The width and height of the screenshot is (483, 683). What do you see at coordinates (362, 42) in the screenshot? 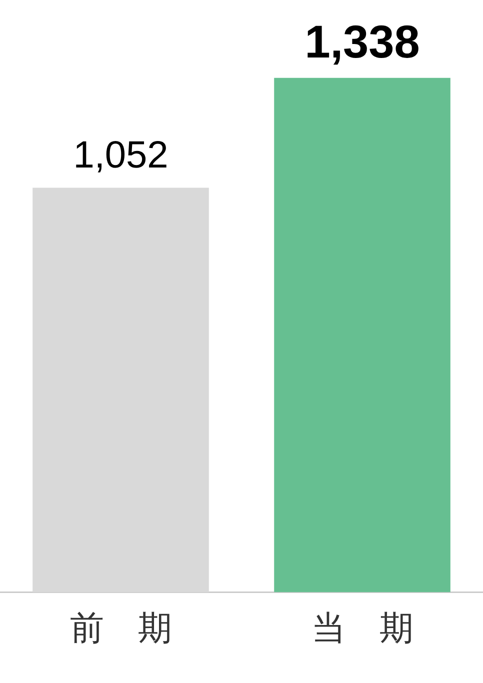
I see `data-label: 1,338` at bounding box center [362, 42].